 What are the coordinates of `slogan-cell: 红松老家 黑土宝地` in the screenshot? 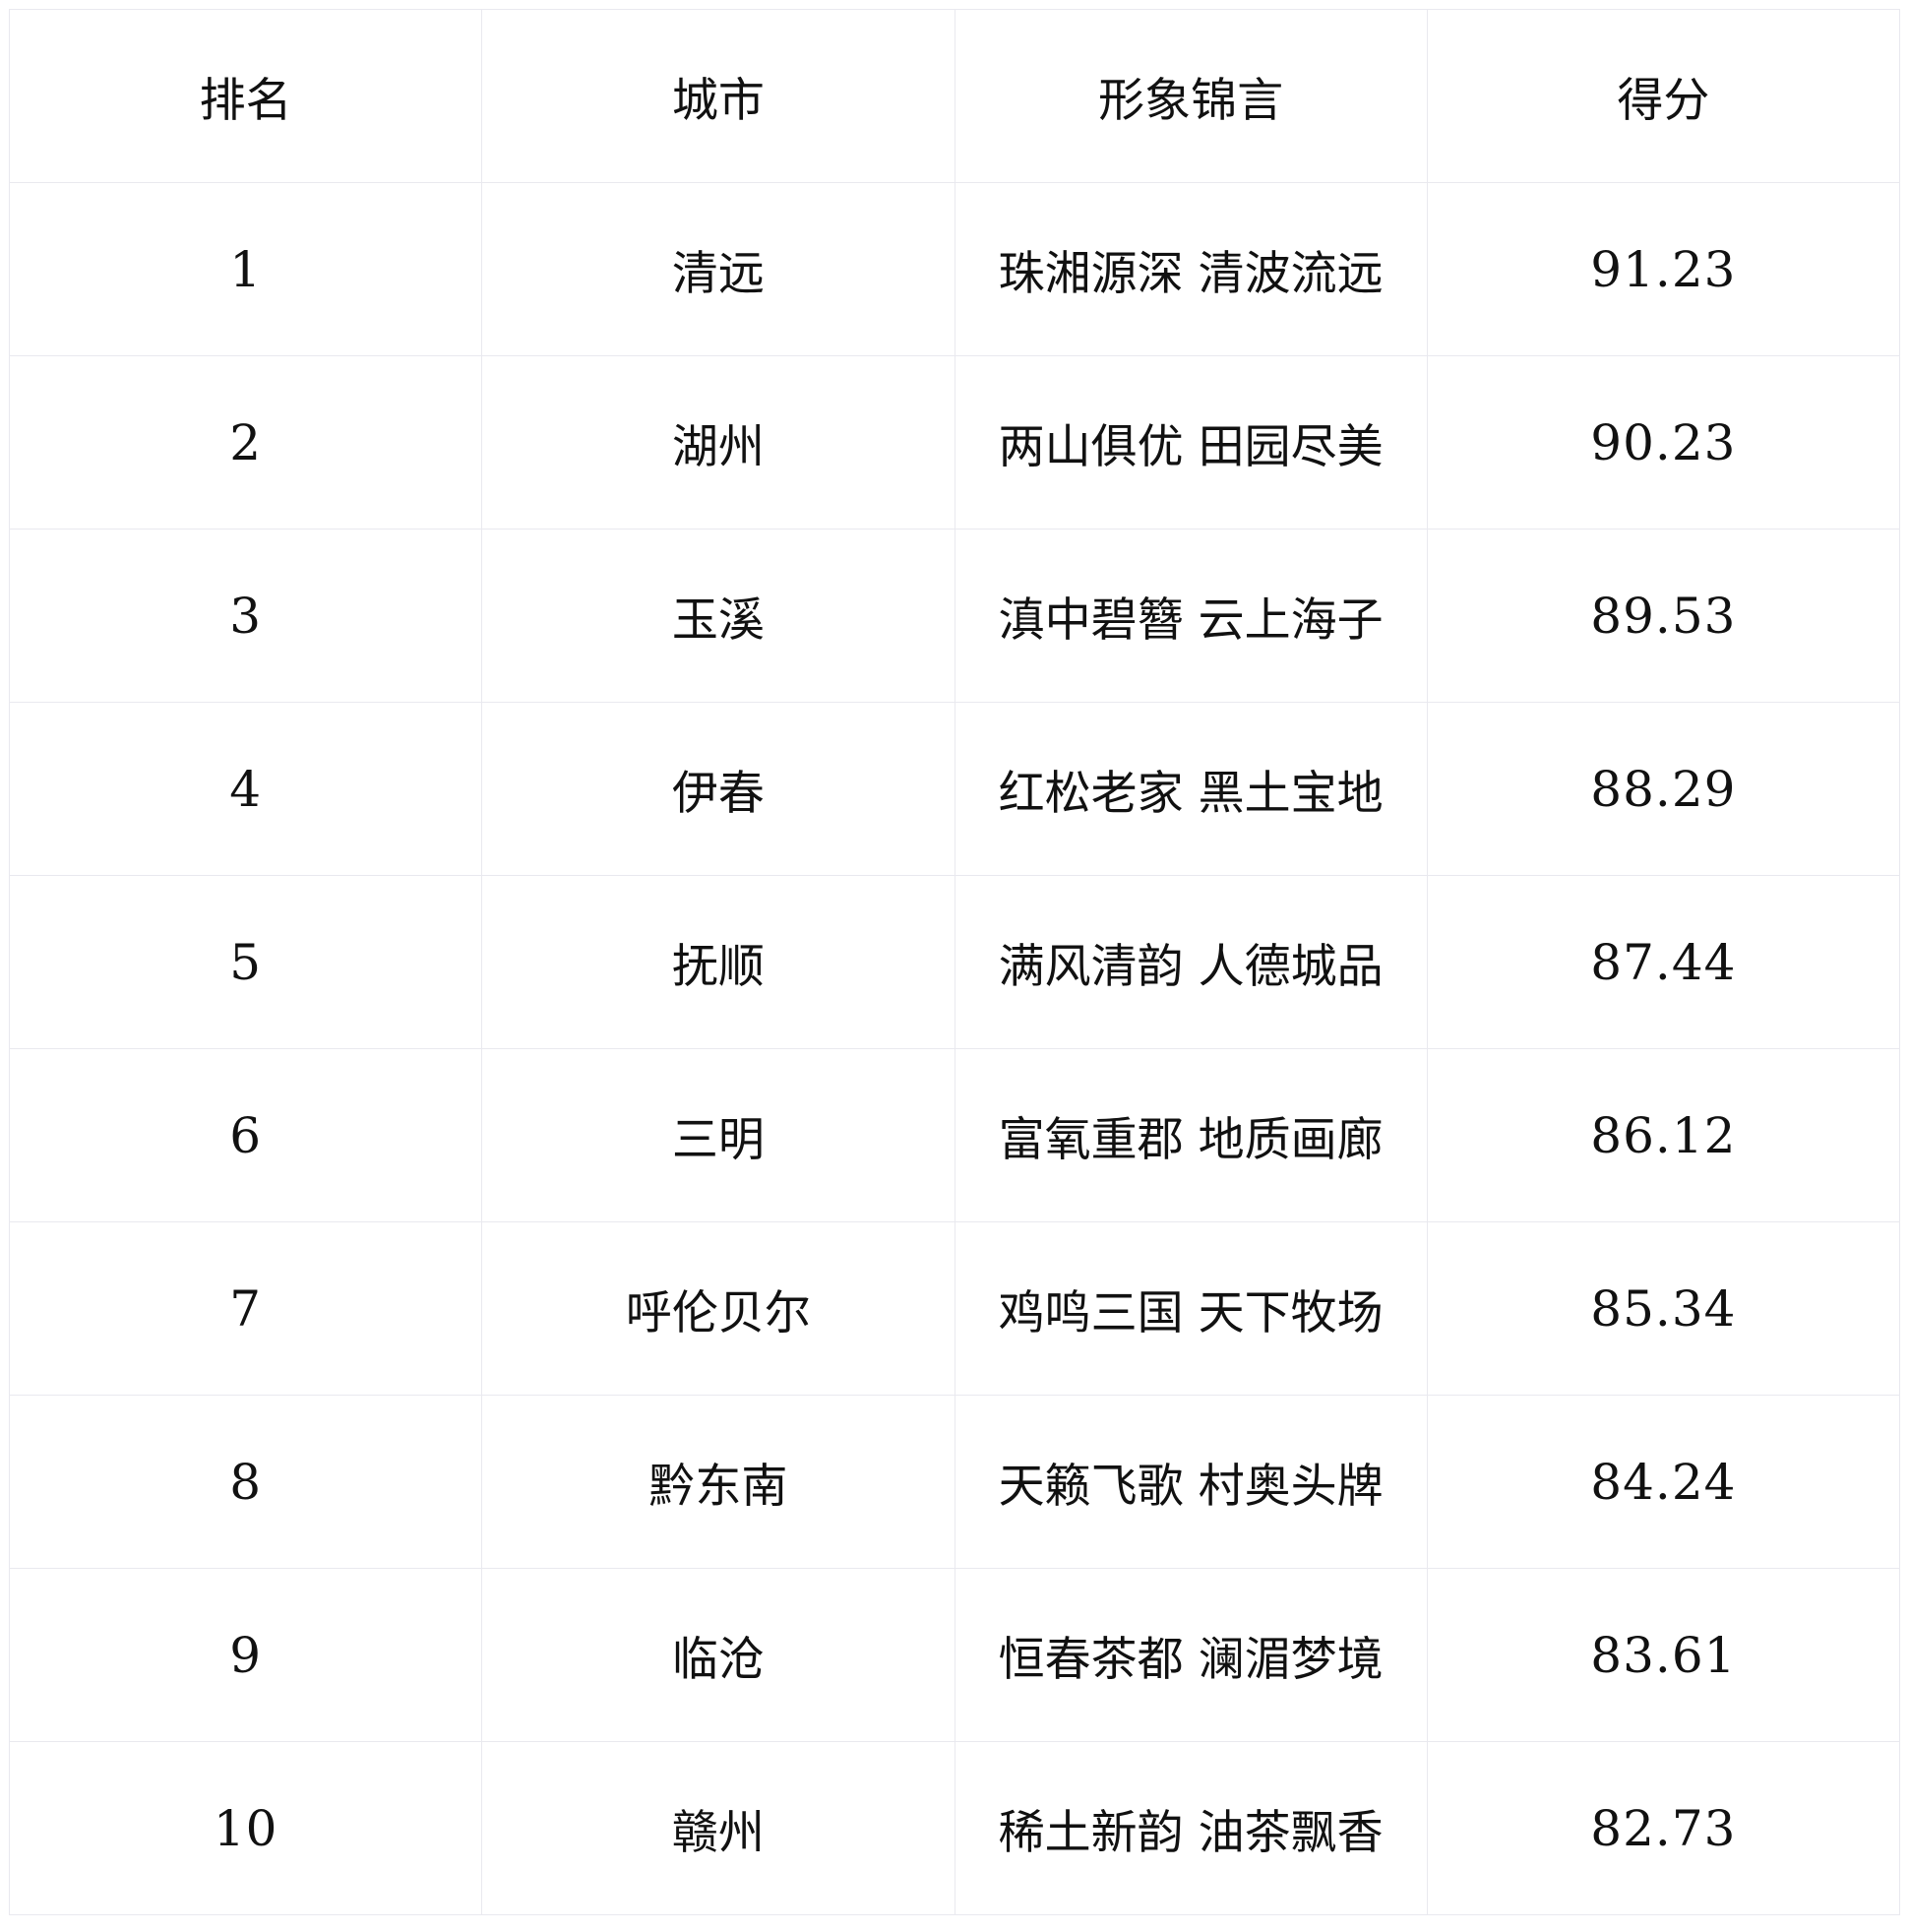 It's located at (1191, 789).